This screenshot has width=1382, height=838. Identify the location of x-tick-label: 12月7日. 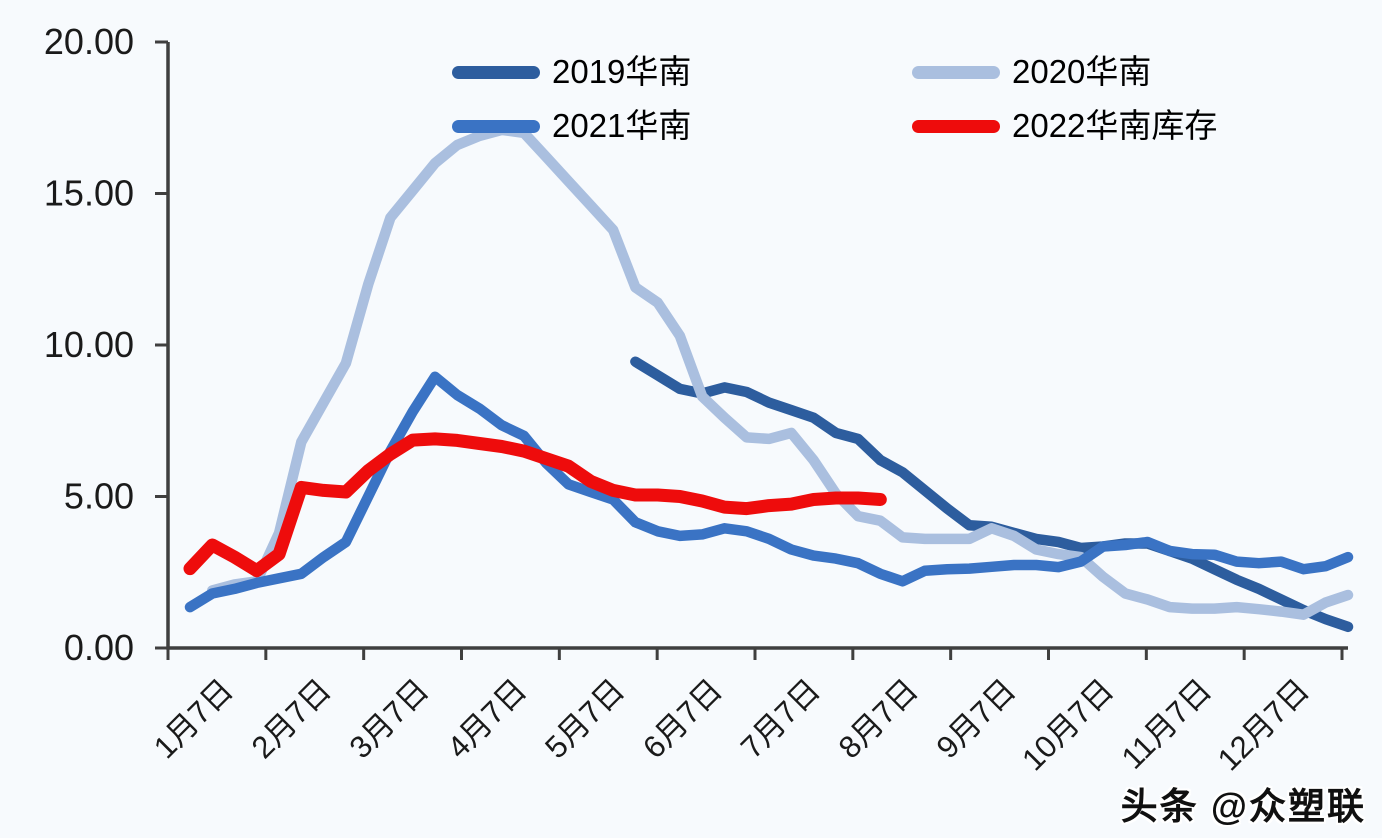
(1263, 724).